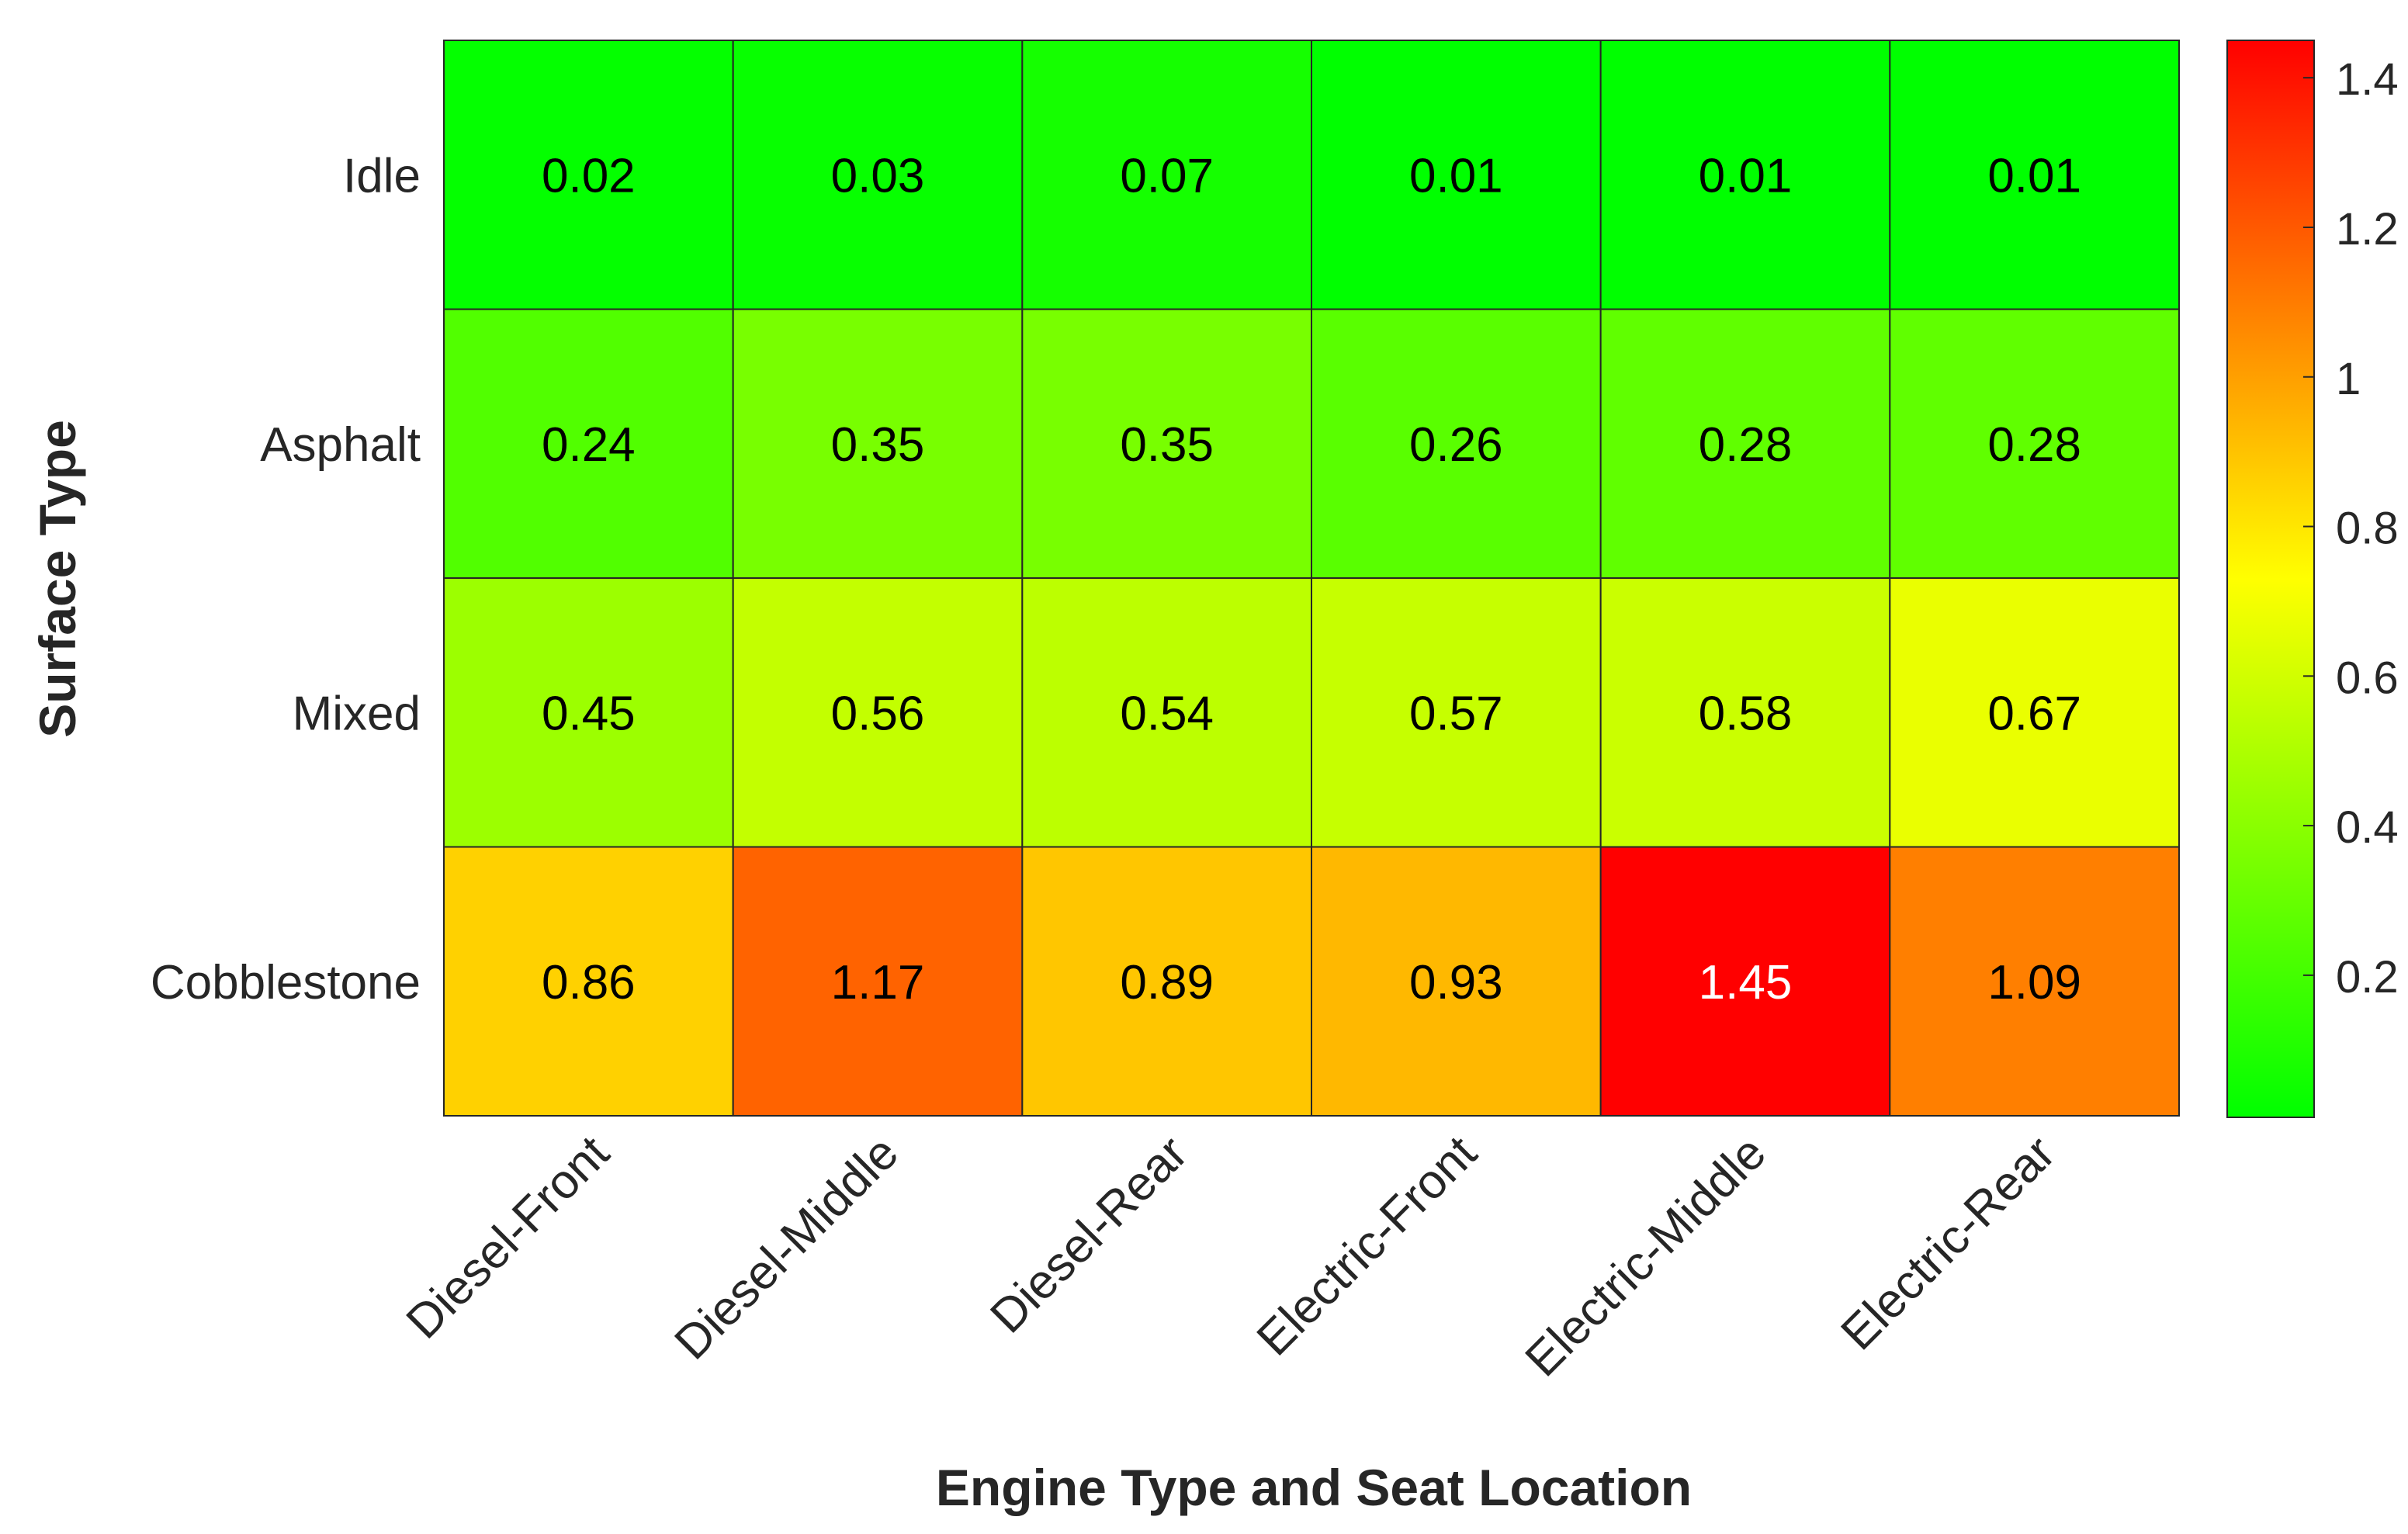 The image size is (2408, 1534). I want to click on cell-value-label: 0.56, so click(878, 713).